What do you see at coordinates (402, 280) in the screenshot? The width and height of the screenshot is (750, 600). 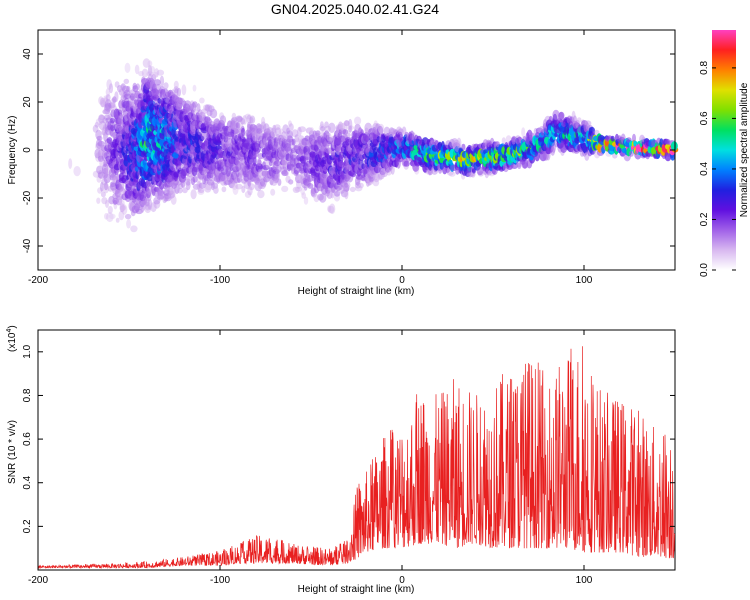 I see `x-tick-label: 0` at bounding box center [402, 280].